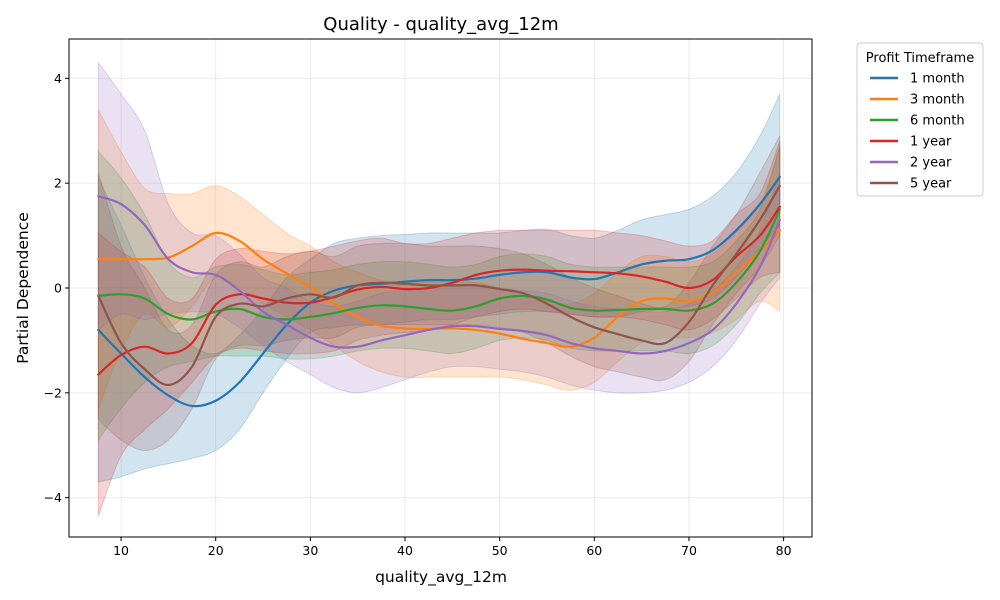  Describe the element at coordinates (931, 184) in the screenshot. I see `legend-label: 5 year` at that location.